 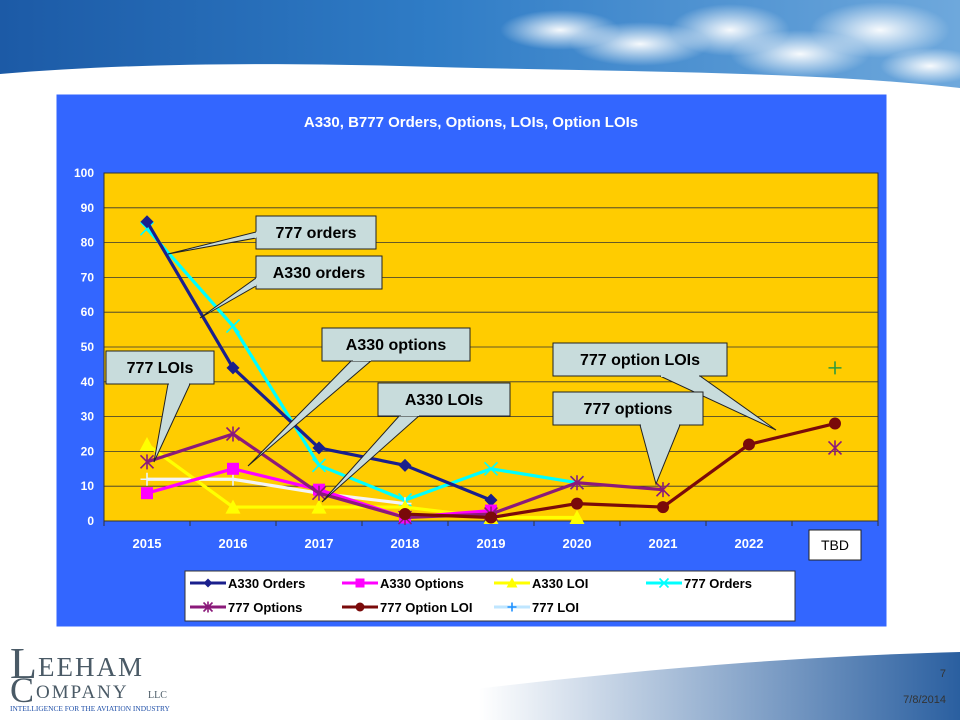 What do you see at coordinates (480, 44) in the screenshot?
I see `header-banner` at bounding box center [480, 44].